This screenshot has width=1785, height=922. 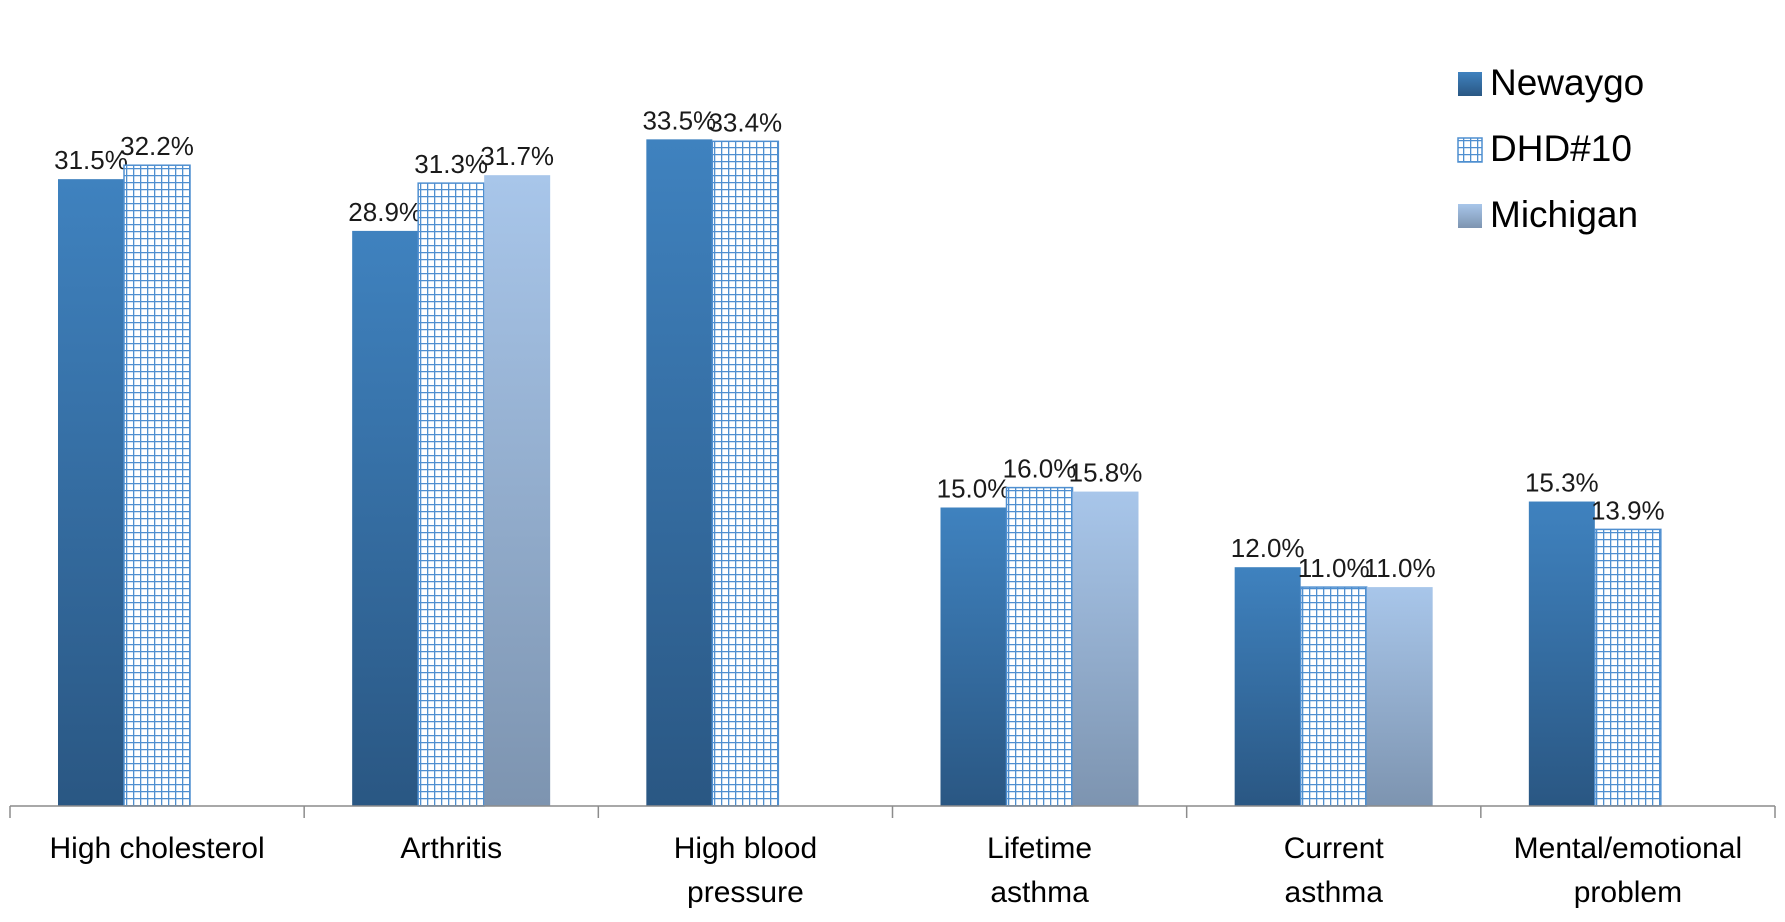 I want to click on legend-label-dhd-10: DHD#10, so click(x=1561, y=148).